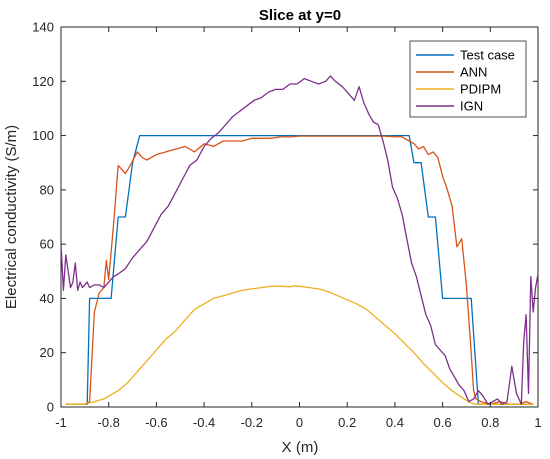 The image size is (550, 459). What do you see at coordinates (43, 27) in the screenshot?
I see `y-tick-label: 140` at bounding box center [43, 27].